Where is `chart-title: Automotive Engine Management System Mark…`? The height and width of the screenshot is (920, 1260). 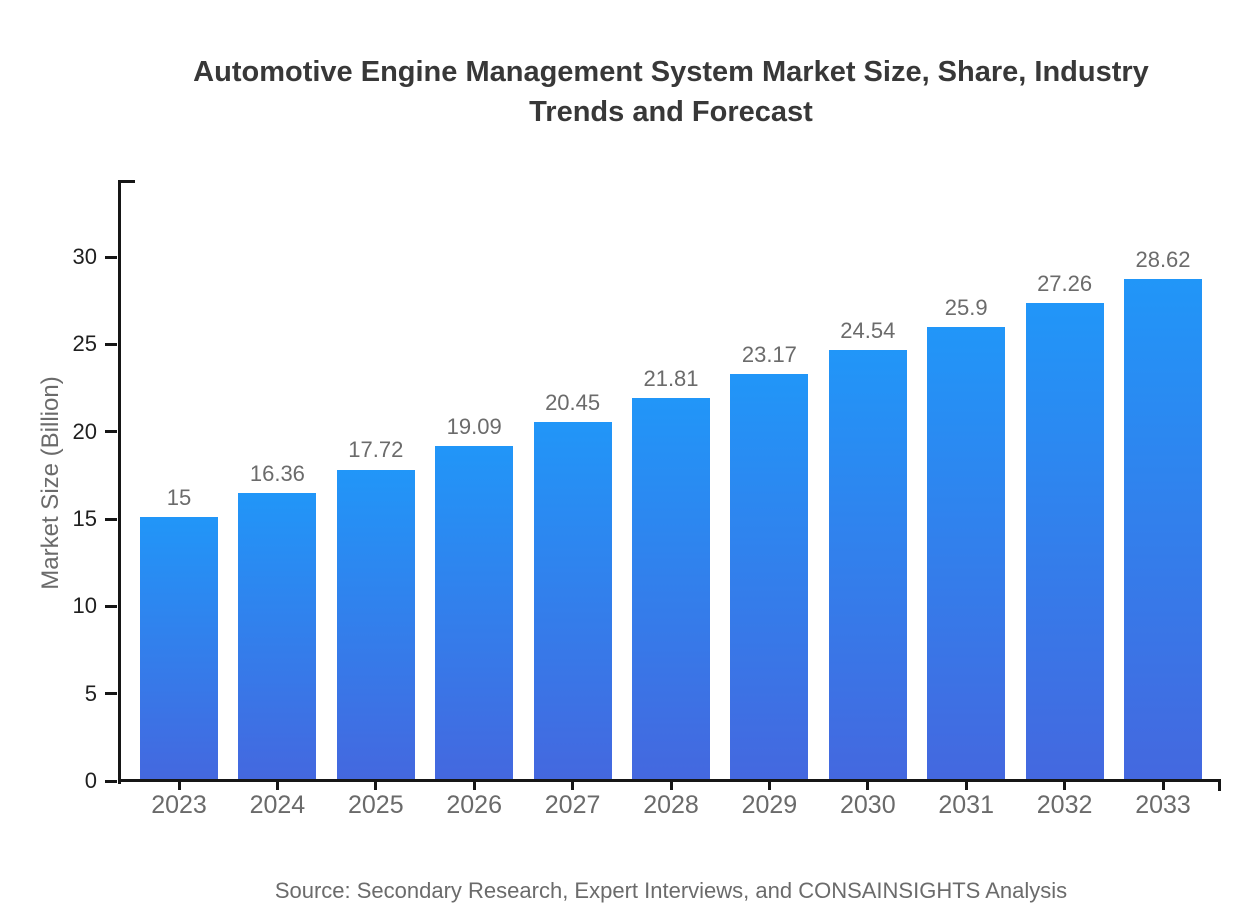
chart-title: Automotive Engine Management System Mark… is located at coordinates (671, 92).